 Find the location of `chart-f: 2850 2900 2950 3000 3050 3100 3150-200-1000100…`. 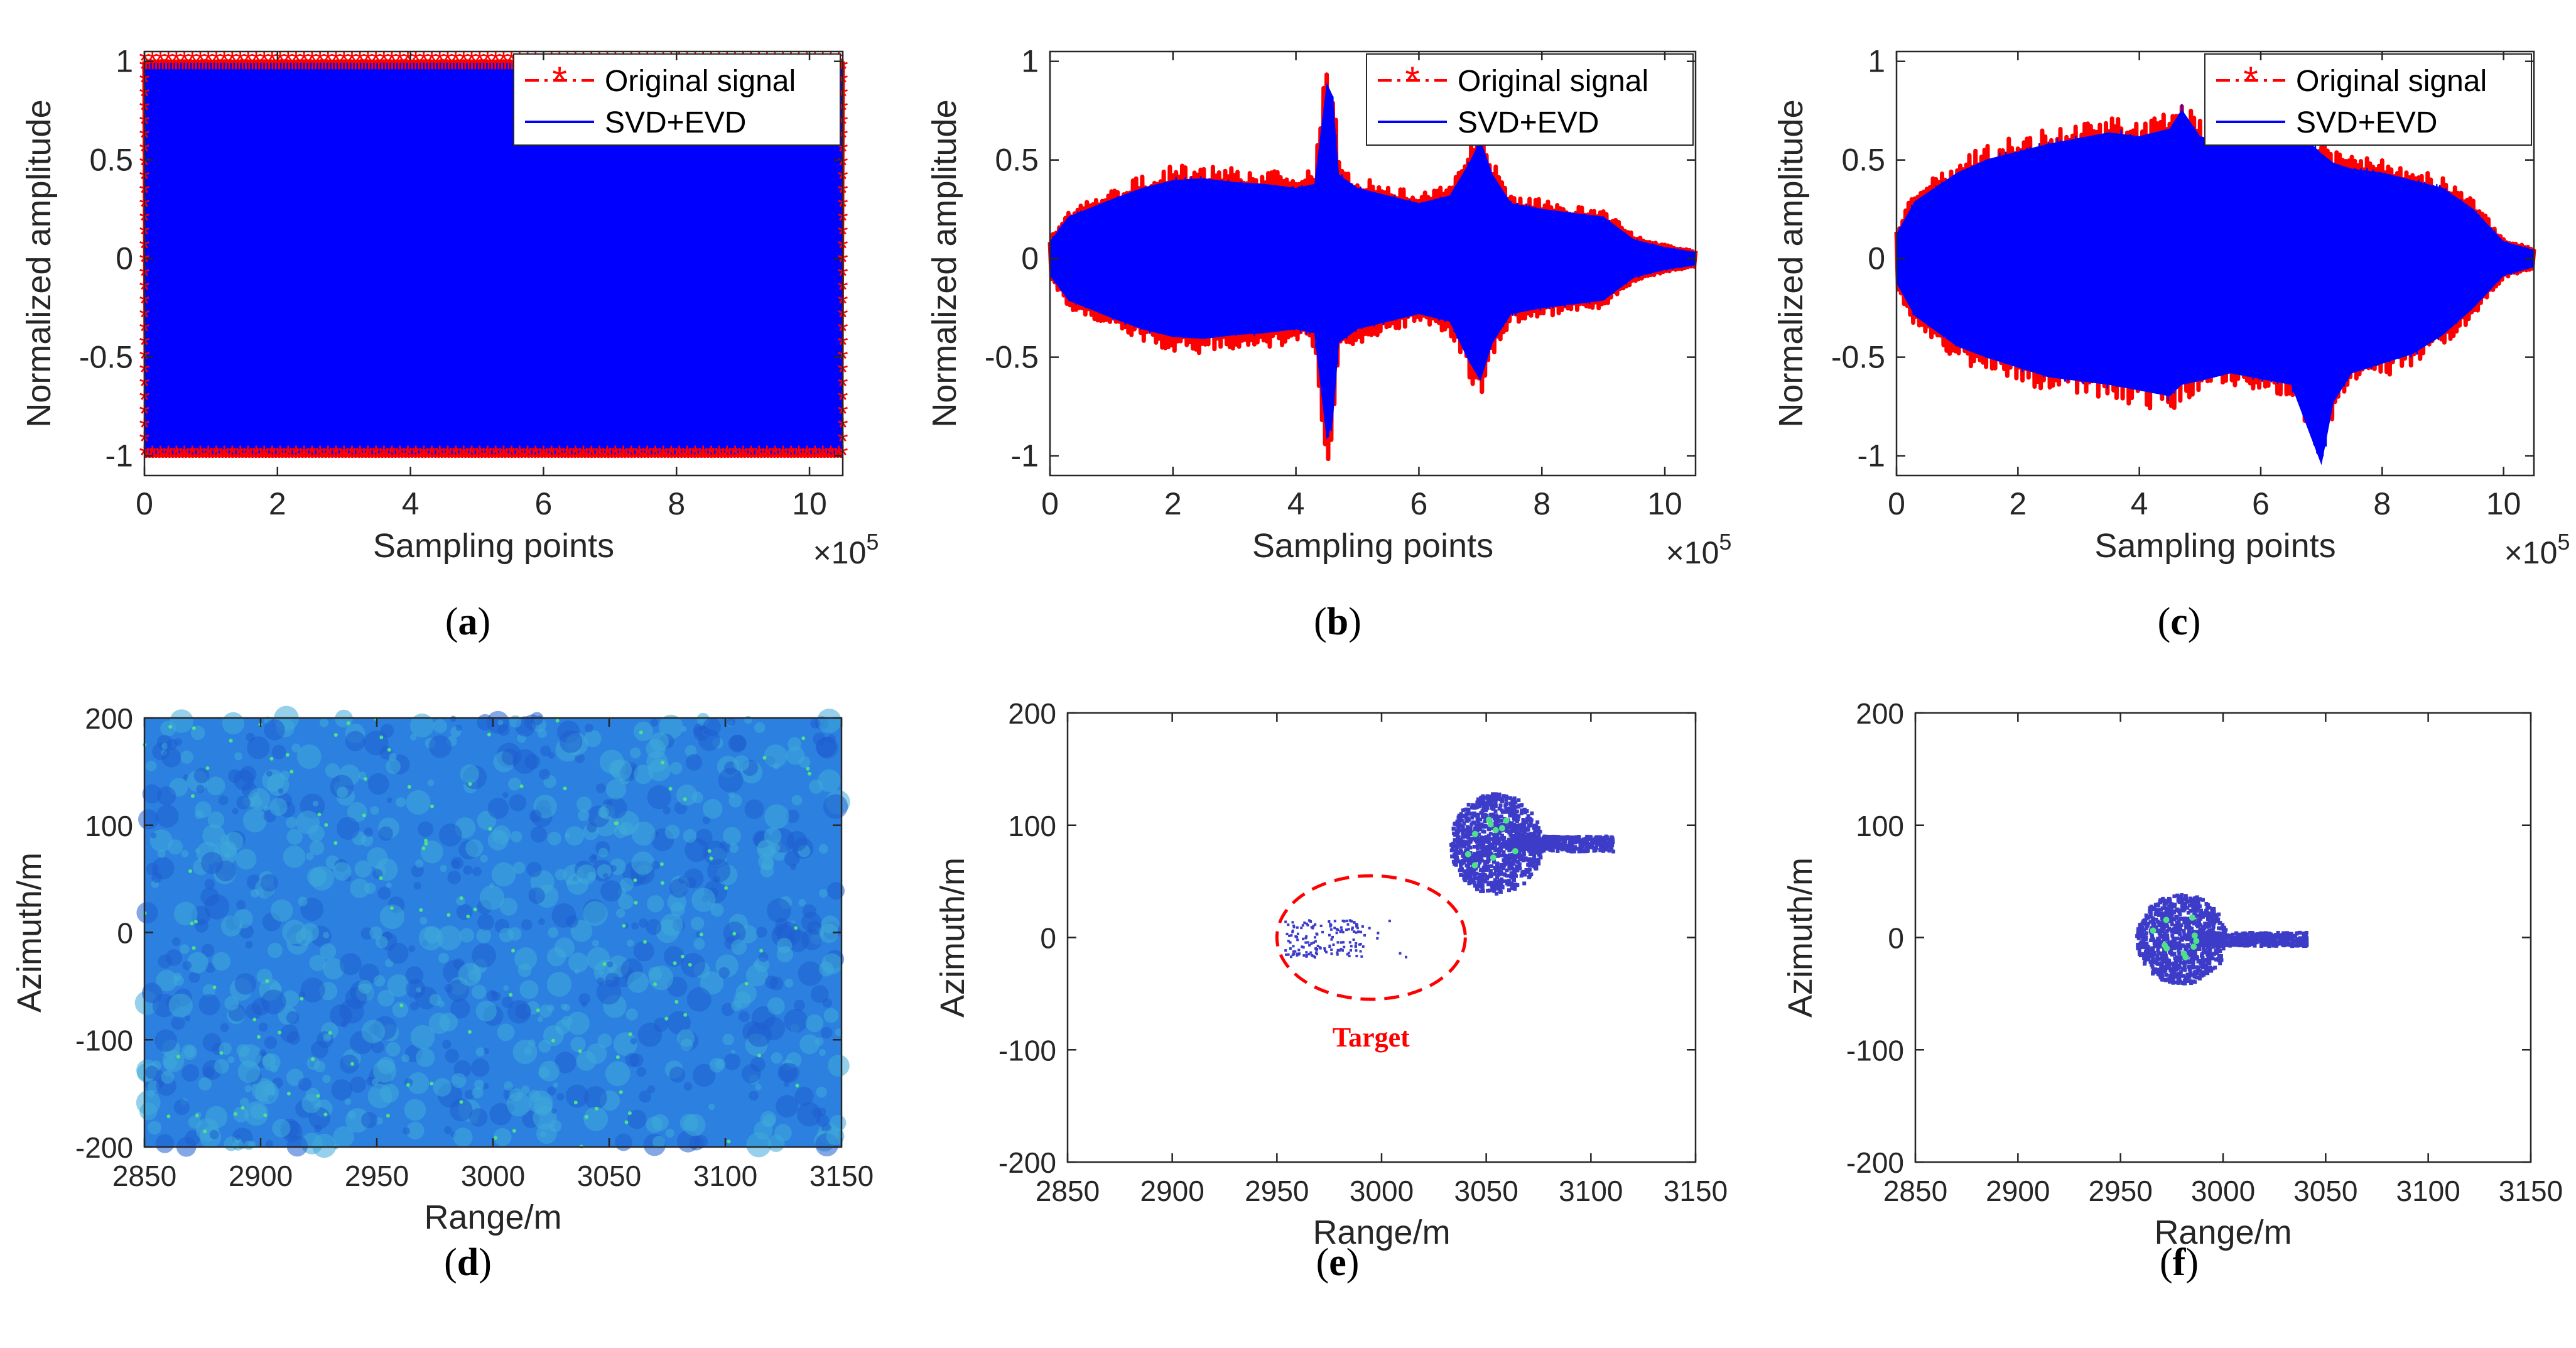

chart-f: 2850 2900 2950 3000 3050 3100 3150-200-1000100… is located at coordinates (2173, 974).